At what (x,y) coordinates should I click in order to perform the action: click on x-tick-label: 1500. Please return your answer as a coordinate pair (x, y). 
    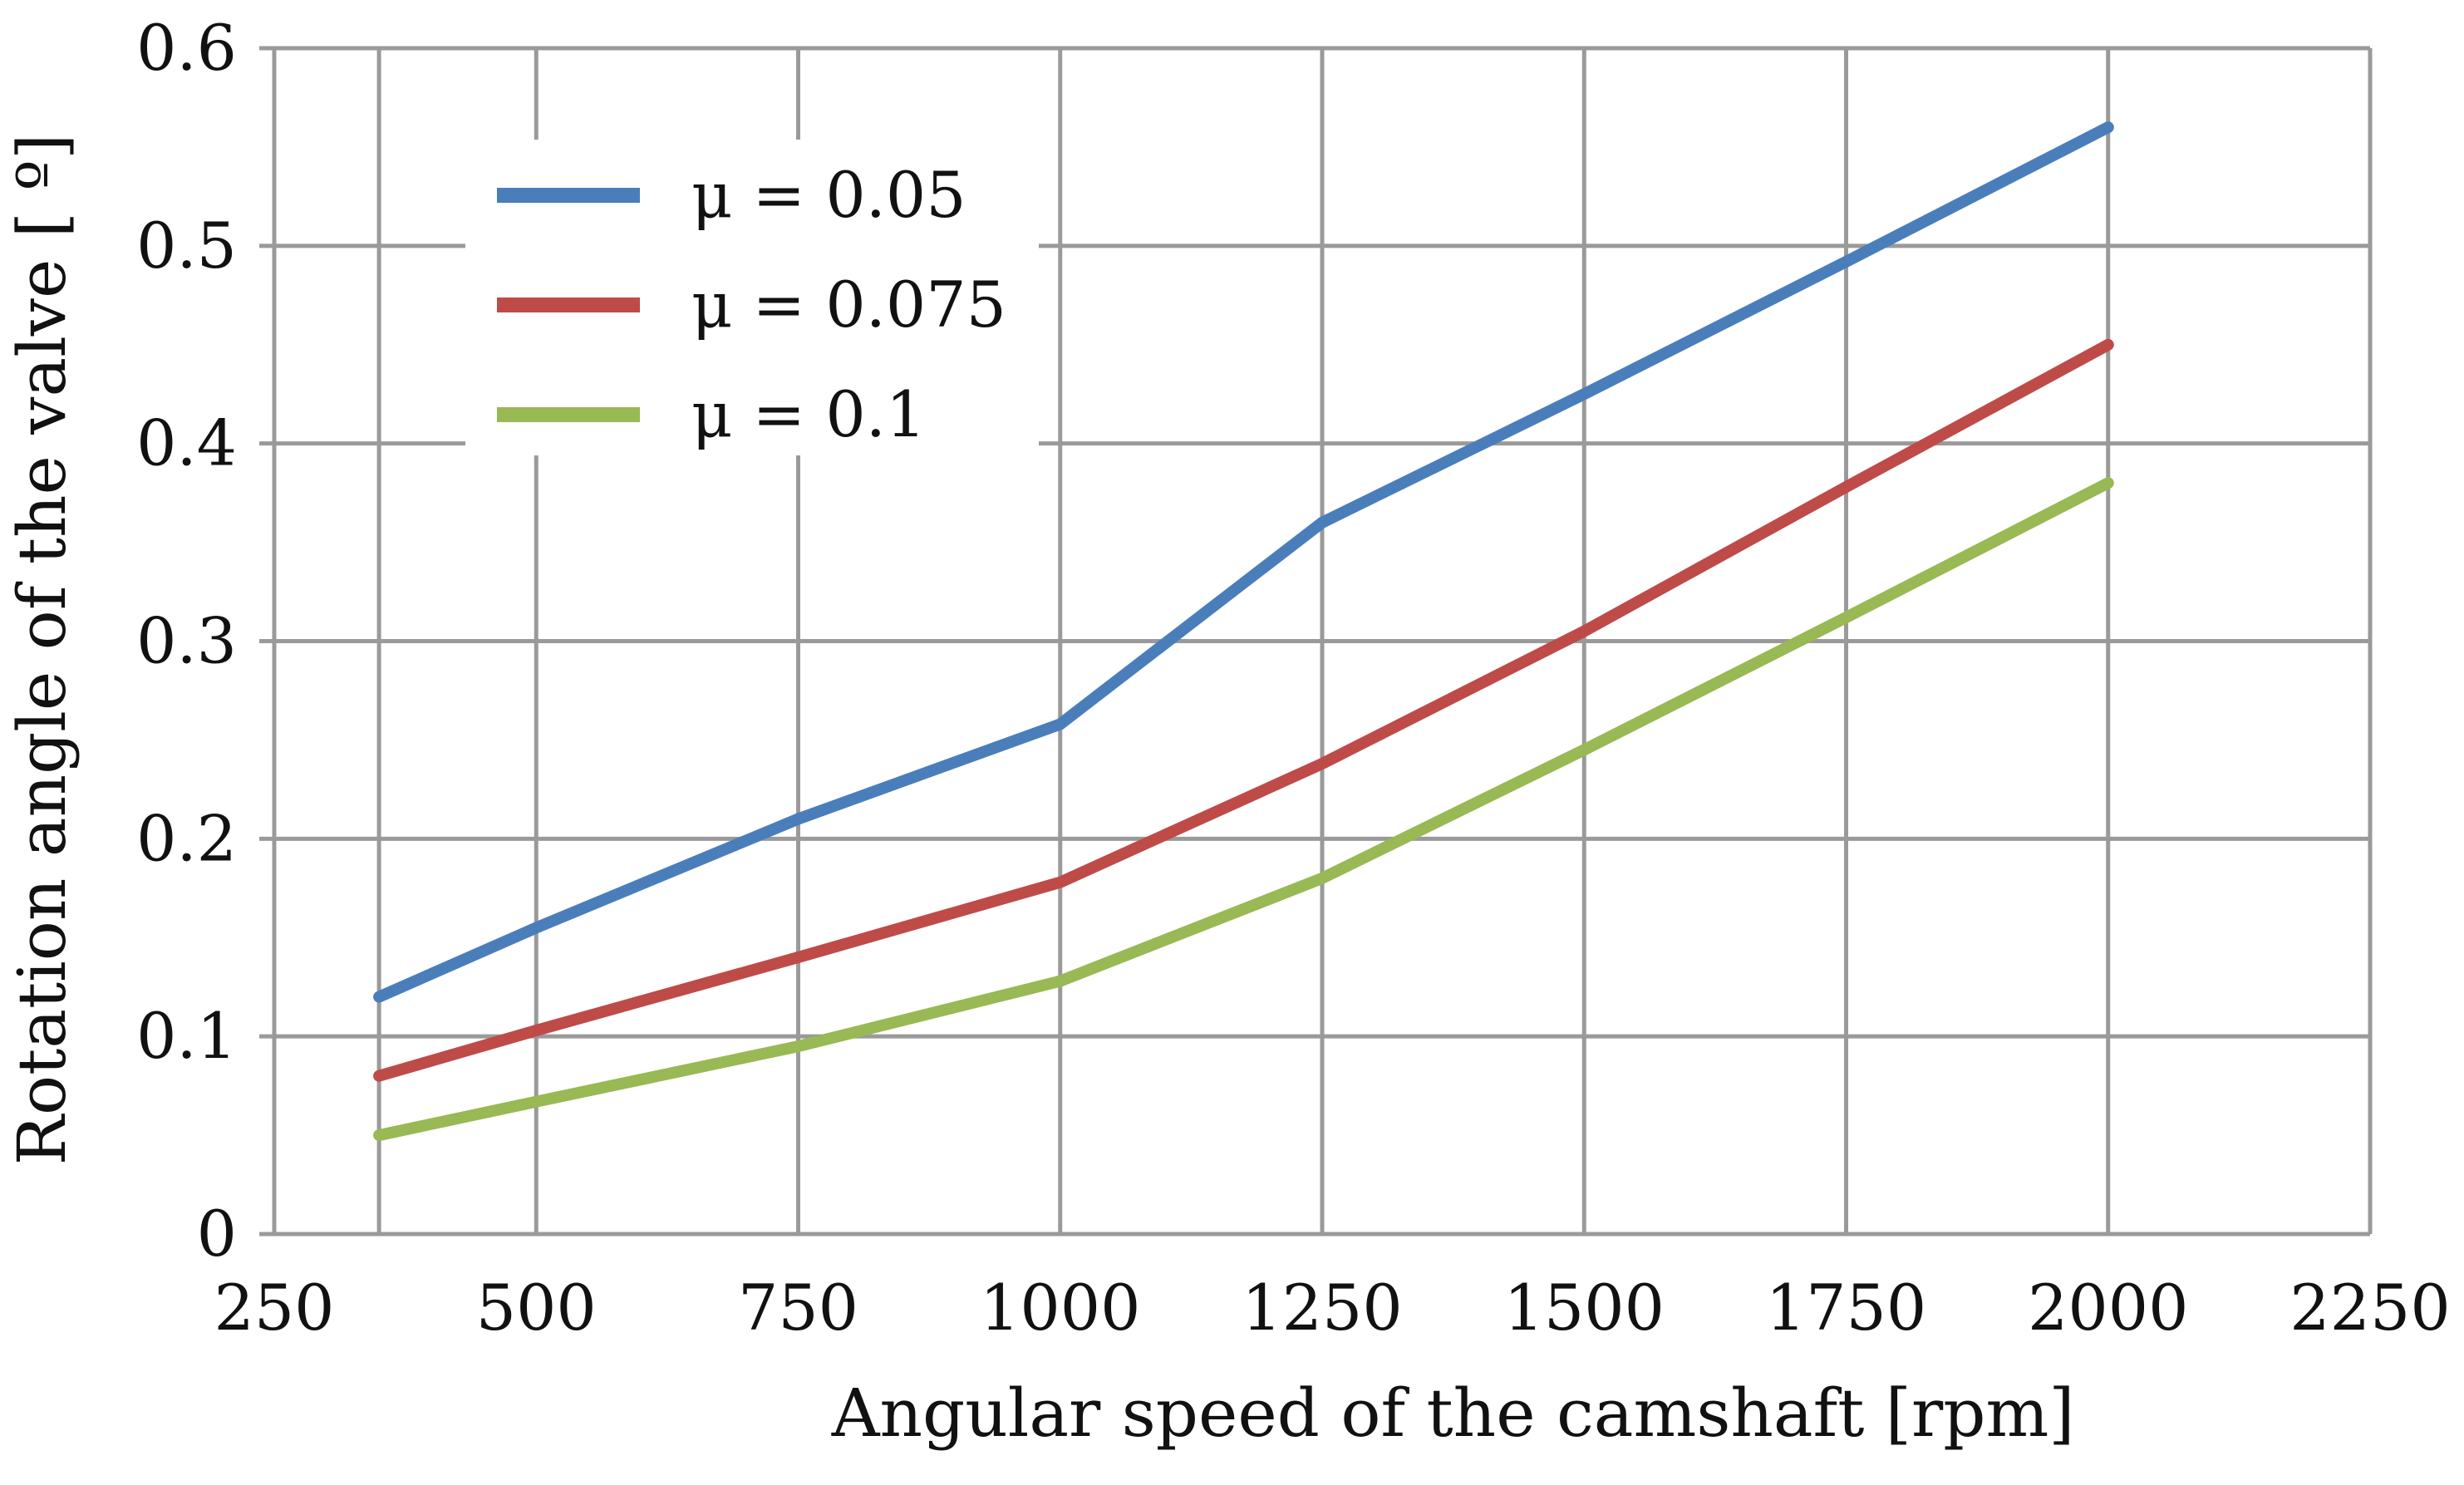
    Looking at the image, I should click on (1584, 1308).